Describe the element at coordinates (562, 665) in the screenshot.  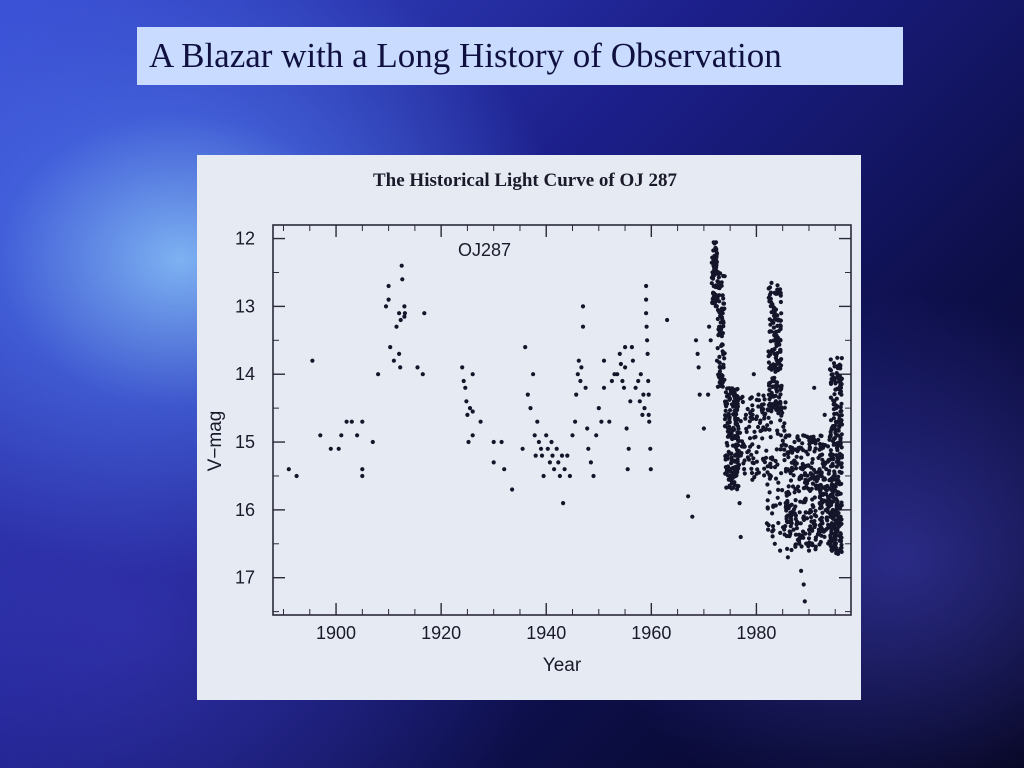
I see `x-axis-label: Year` at that location.